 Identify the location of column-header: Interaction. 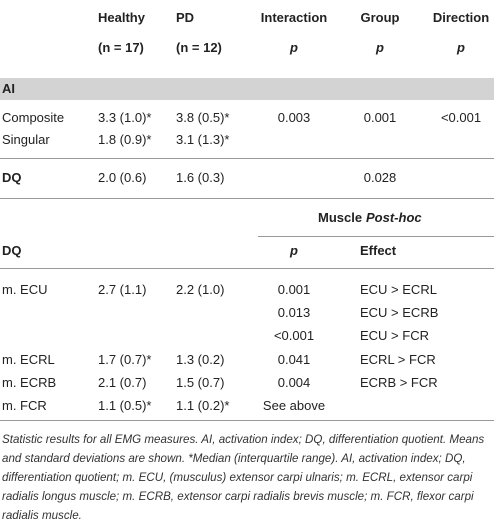
(294, 17).